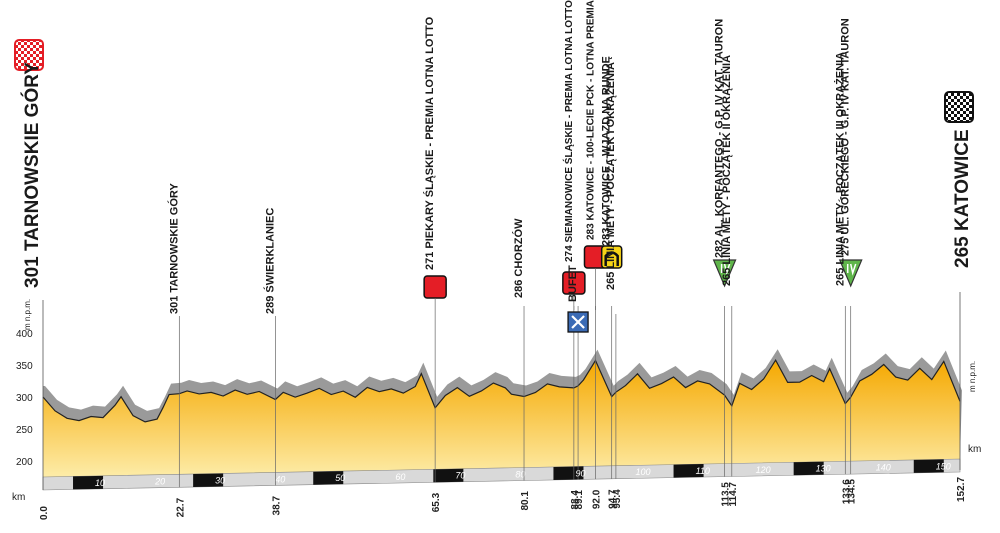 This screenshot has height=533, width=1000. I want to click on point-km-label: 89.1, so click(579, 500).